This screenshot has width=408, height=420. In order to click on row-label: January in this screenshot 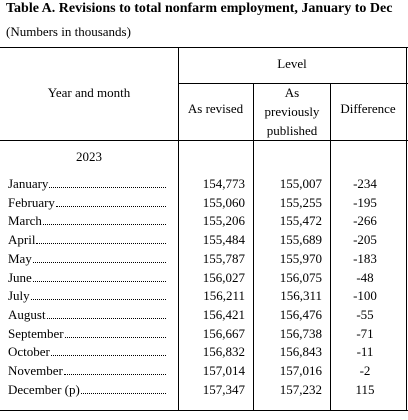, I will do `click(28, 183)`.